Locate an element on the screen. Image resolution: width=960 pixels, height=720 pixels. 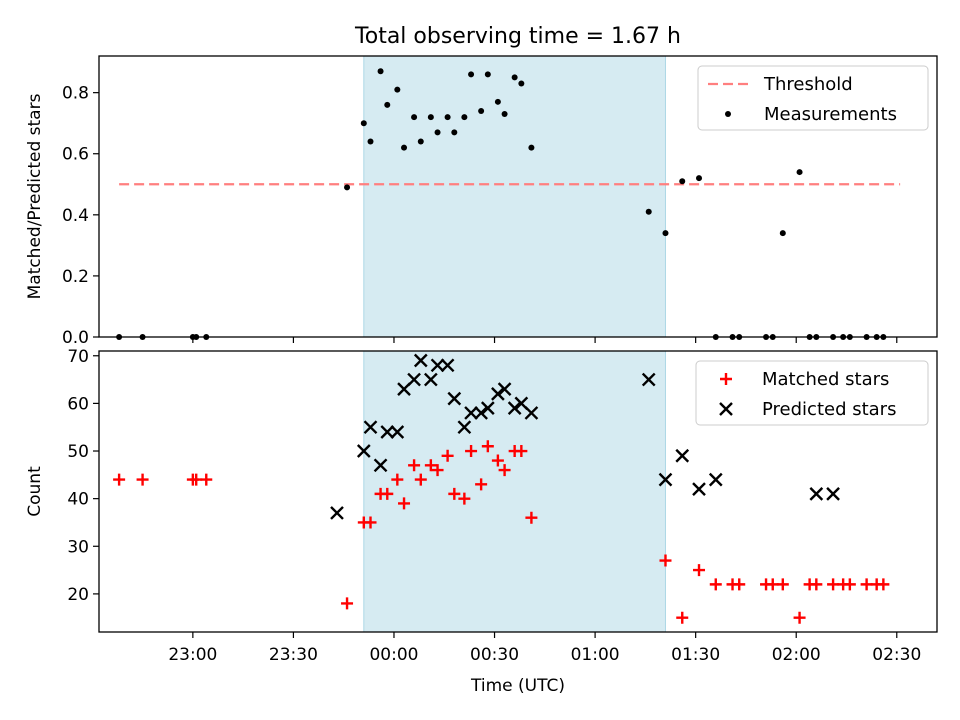
legend-label: Measurements is located at coordinates (830, 114).